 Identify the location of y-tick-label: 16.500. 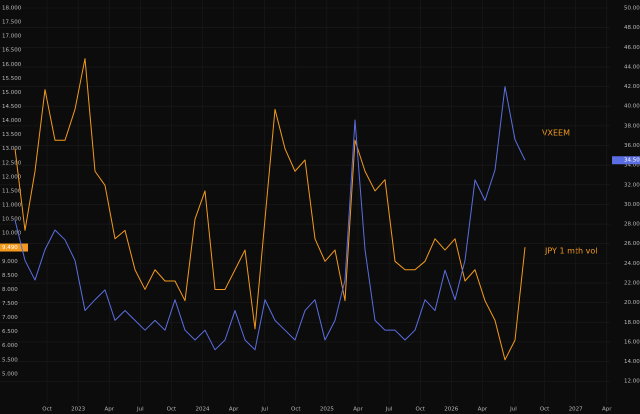
(12, 51).